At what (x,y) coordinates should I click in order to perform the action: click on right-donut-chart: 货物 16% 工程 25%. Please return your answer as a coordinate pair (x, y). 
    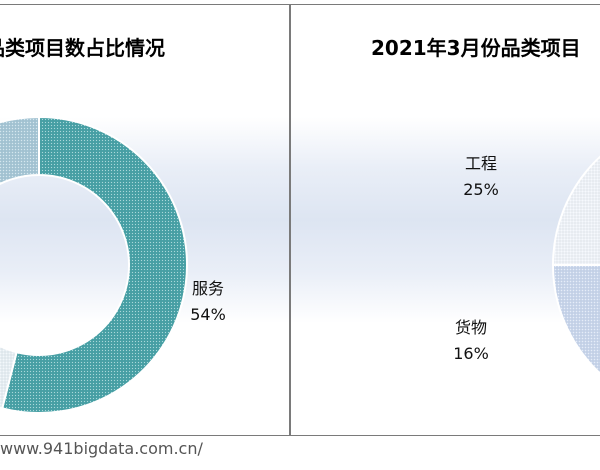
    Looking at the image, I should click on (526, 264).